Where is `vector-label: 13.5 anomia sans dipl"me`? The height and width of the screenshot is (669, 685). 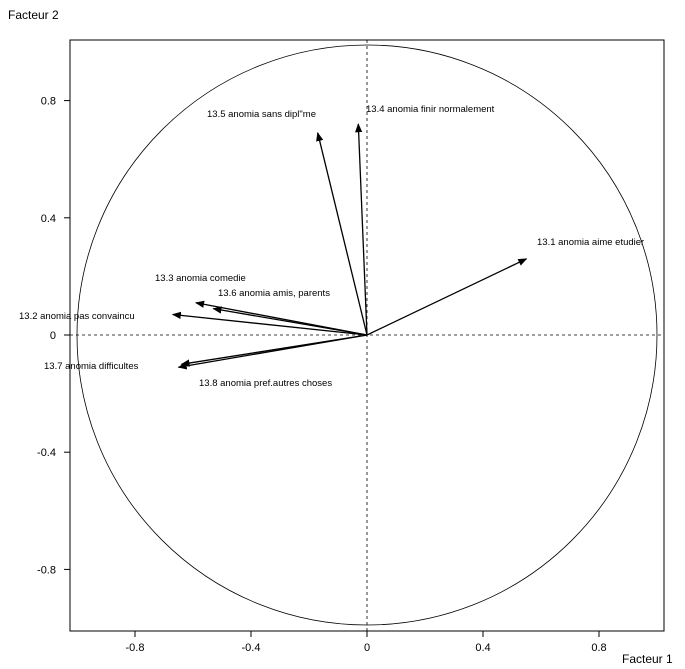 vector-label: 13.5 anomia sans dipl"me is located at coordinates (261, 114).